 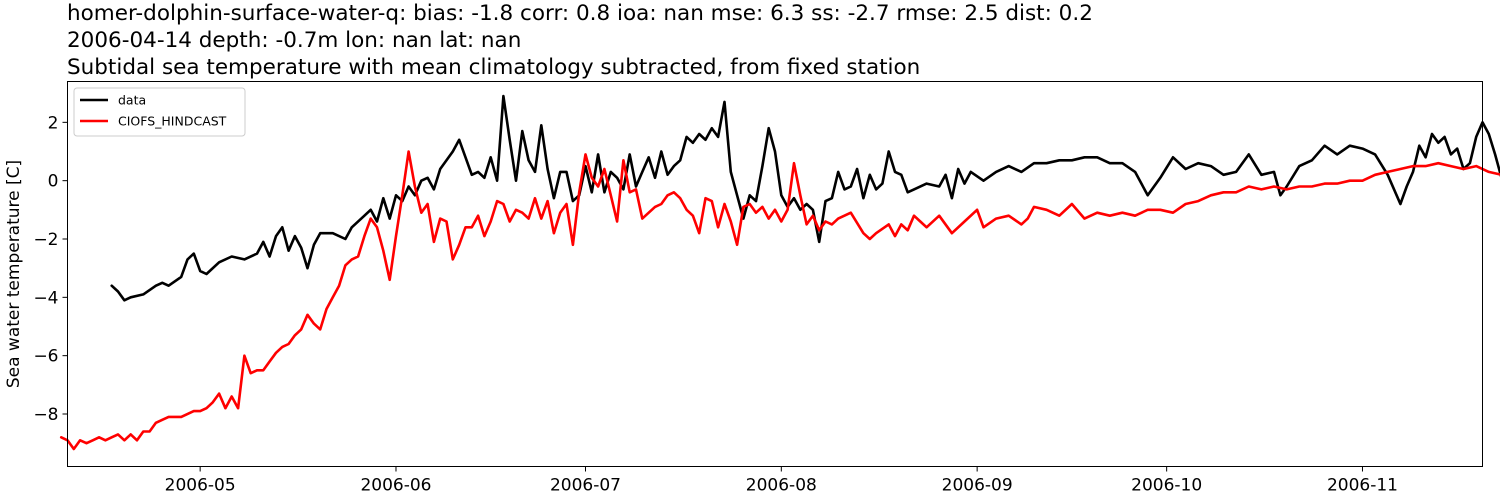 I want to click on x-tick-label: 2006-11, so click(x=1362, y=486).